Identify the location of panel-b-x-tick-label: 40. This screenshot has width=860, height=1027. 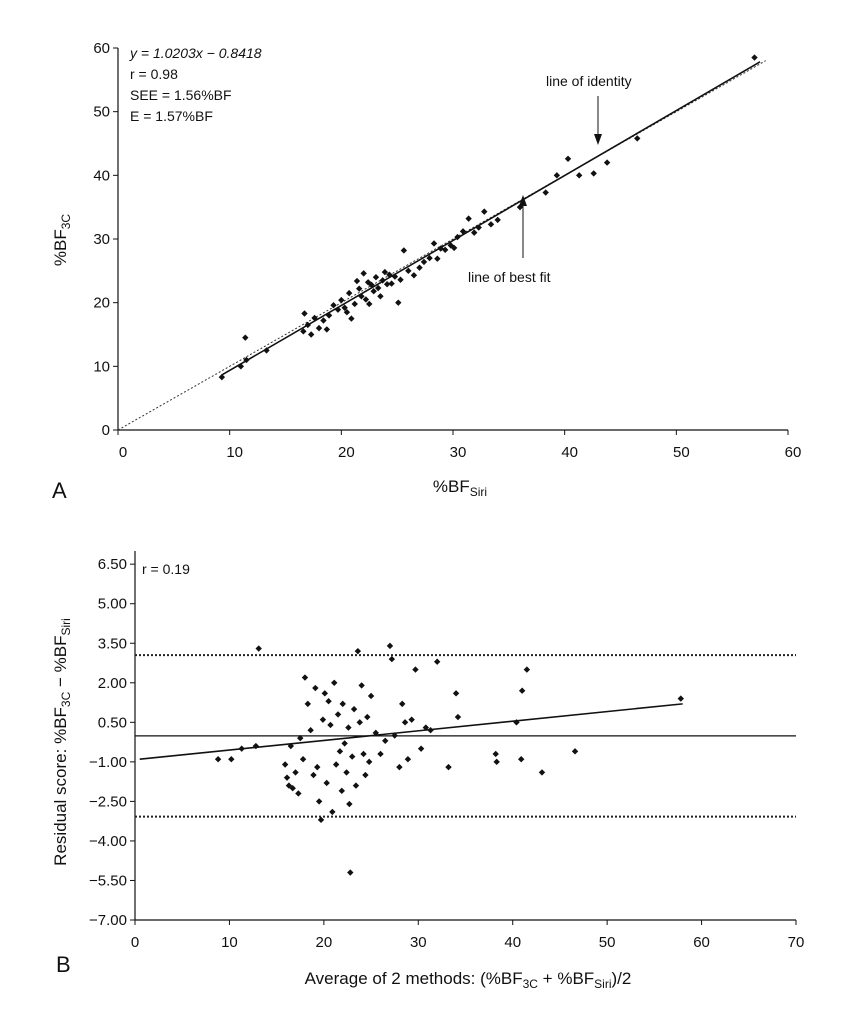
(512, 942).